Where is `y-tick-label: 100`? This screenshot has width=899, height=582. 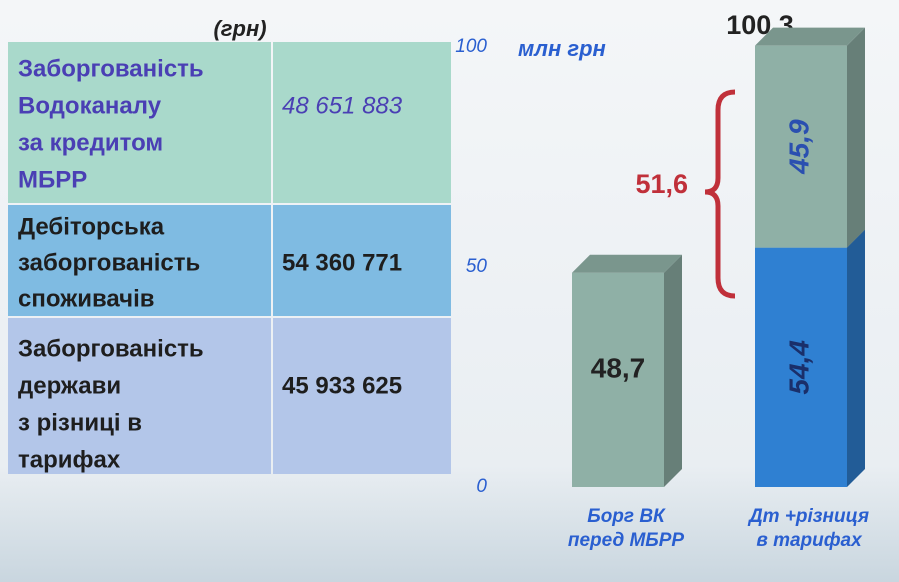
y-tick-label: 100 is located at coordinates (471, 46).